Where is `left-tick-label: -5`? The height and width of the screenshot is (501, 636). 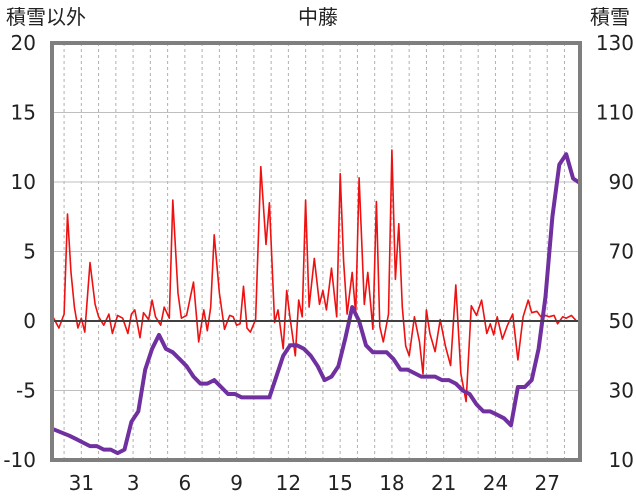
left-tick-label: -5 is located at coordinates (26, 391).